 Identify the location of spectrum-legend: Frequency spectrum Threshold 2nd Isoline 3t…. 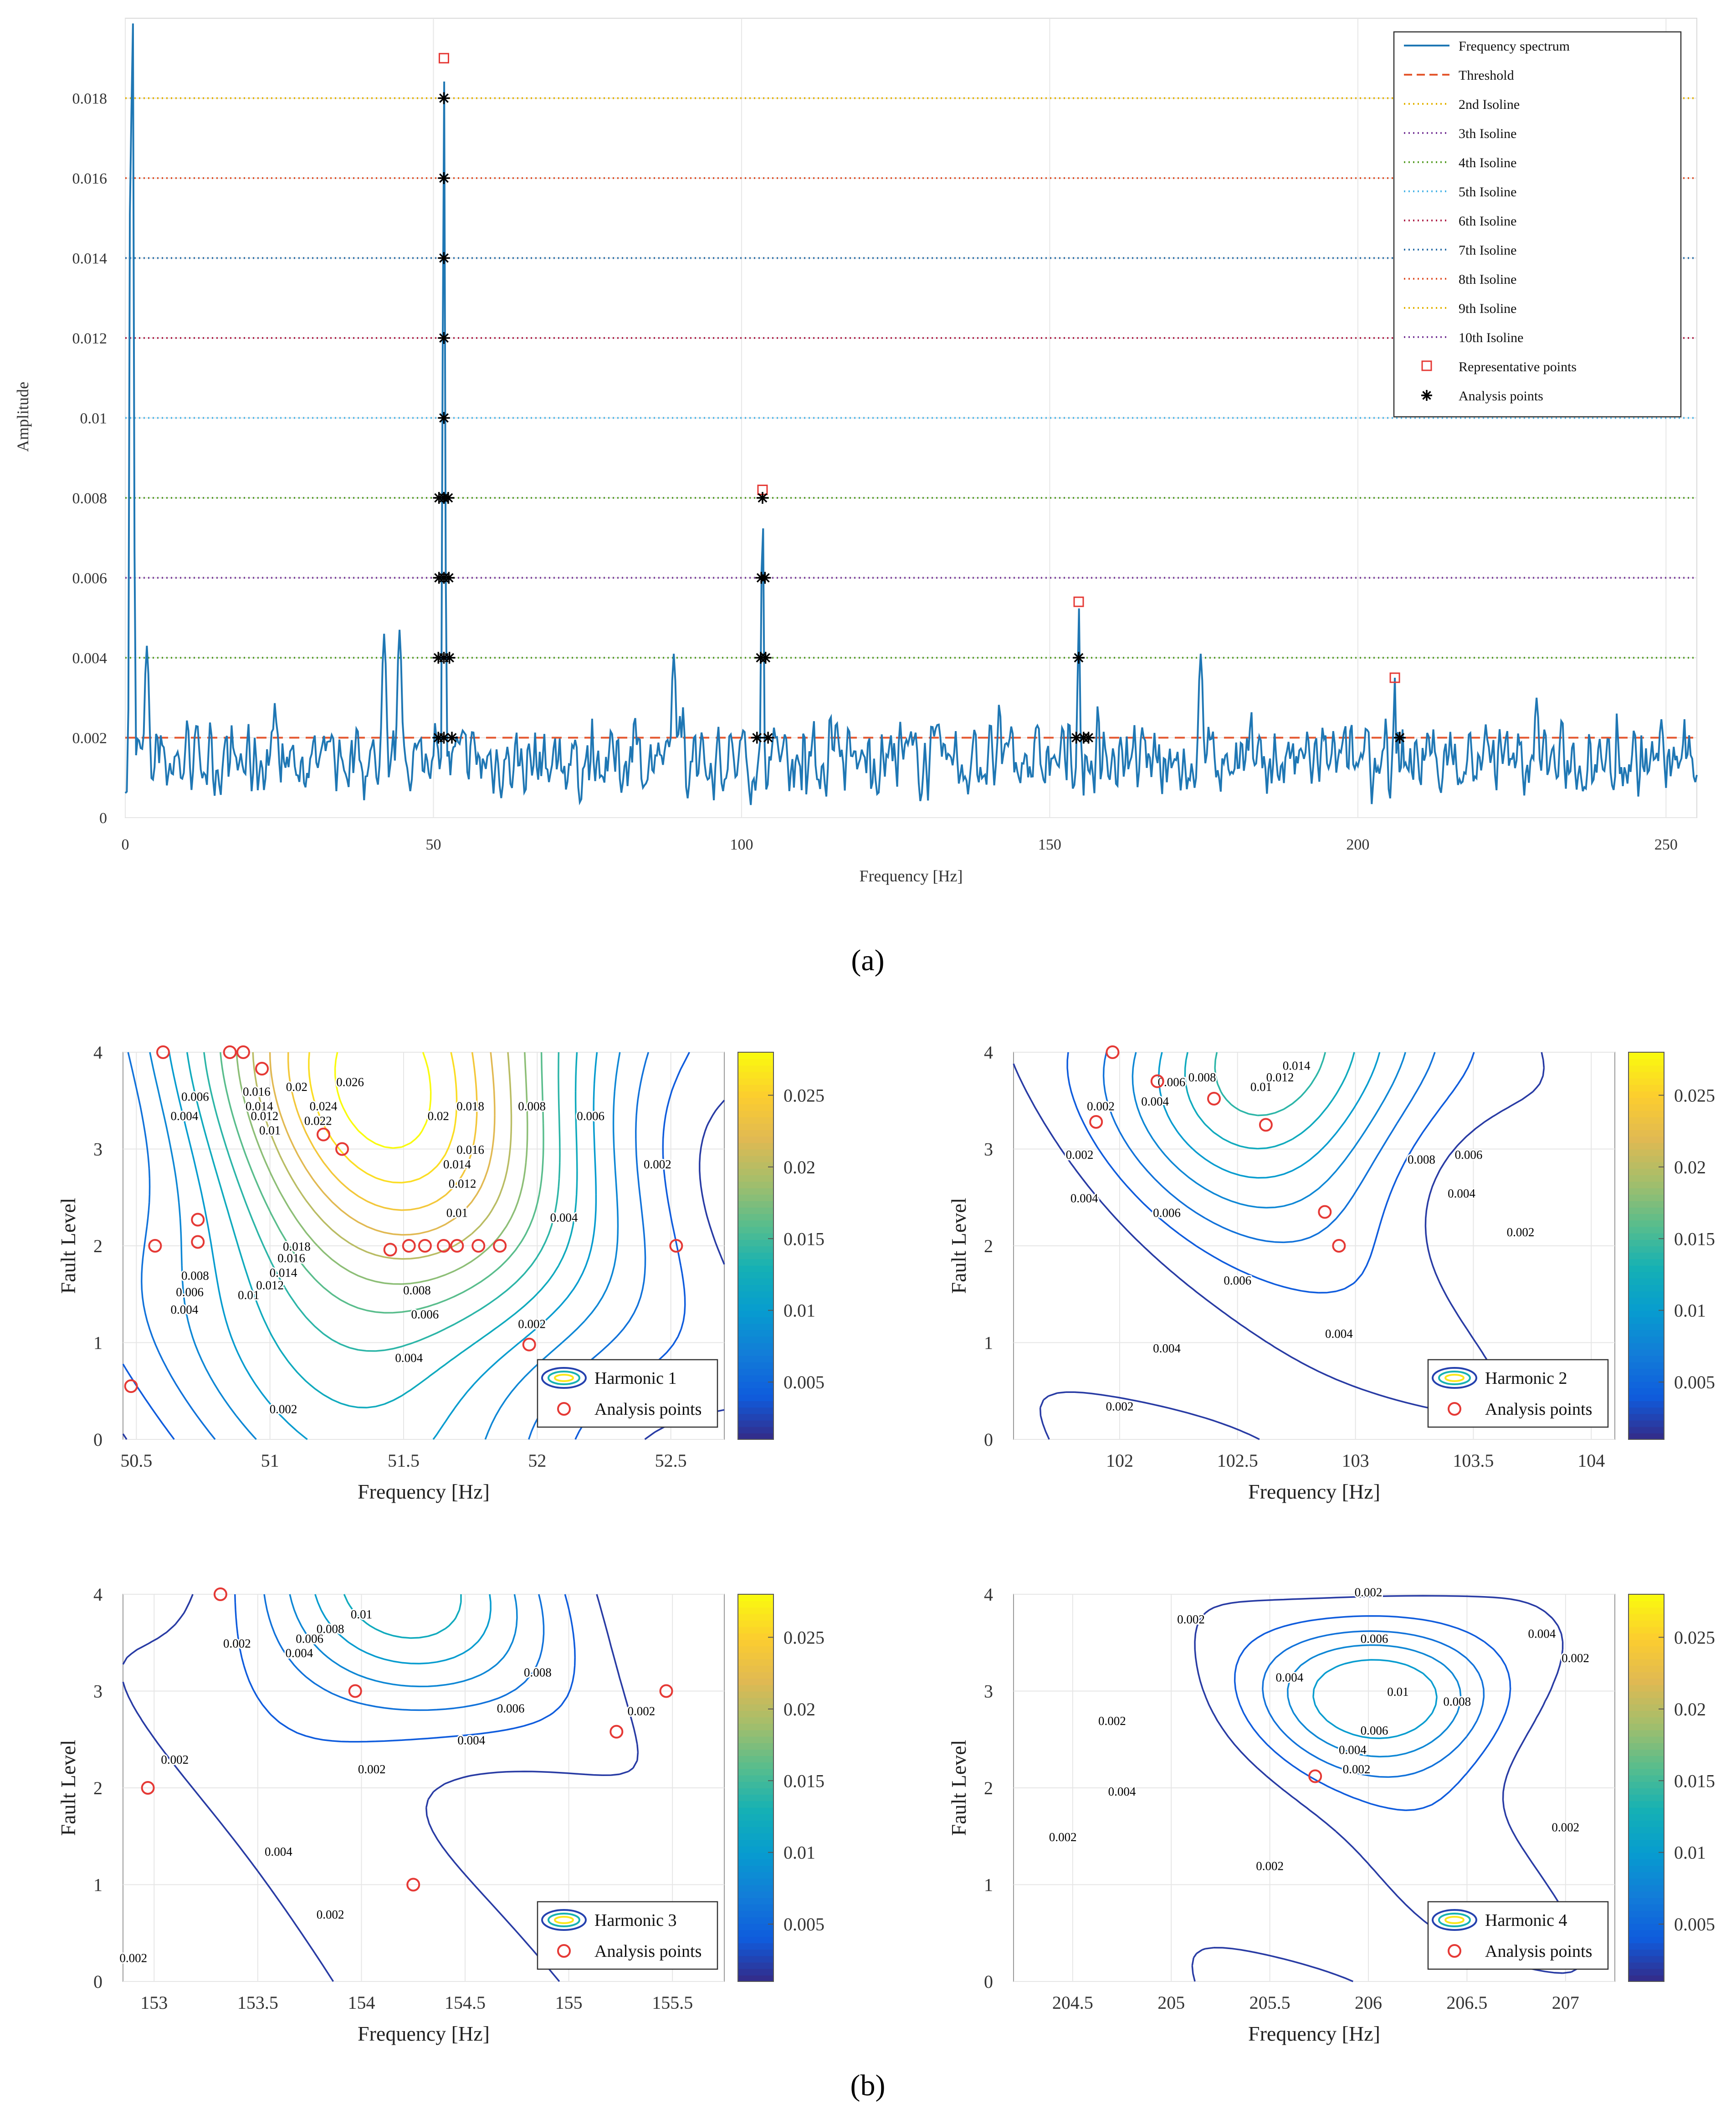
(1537, 224).